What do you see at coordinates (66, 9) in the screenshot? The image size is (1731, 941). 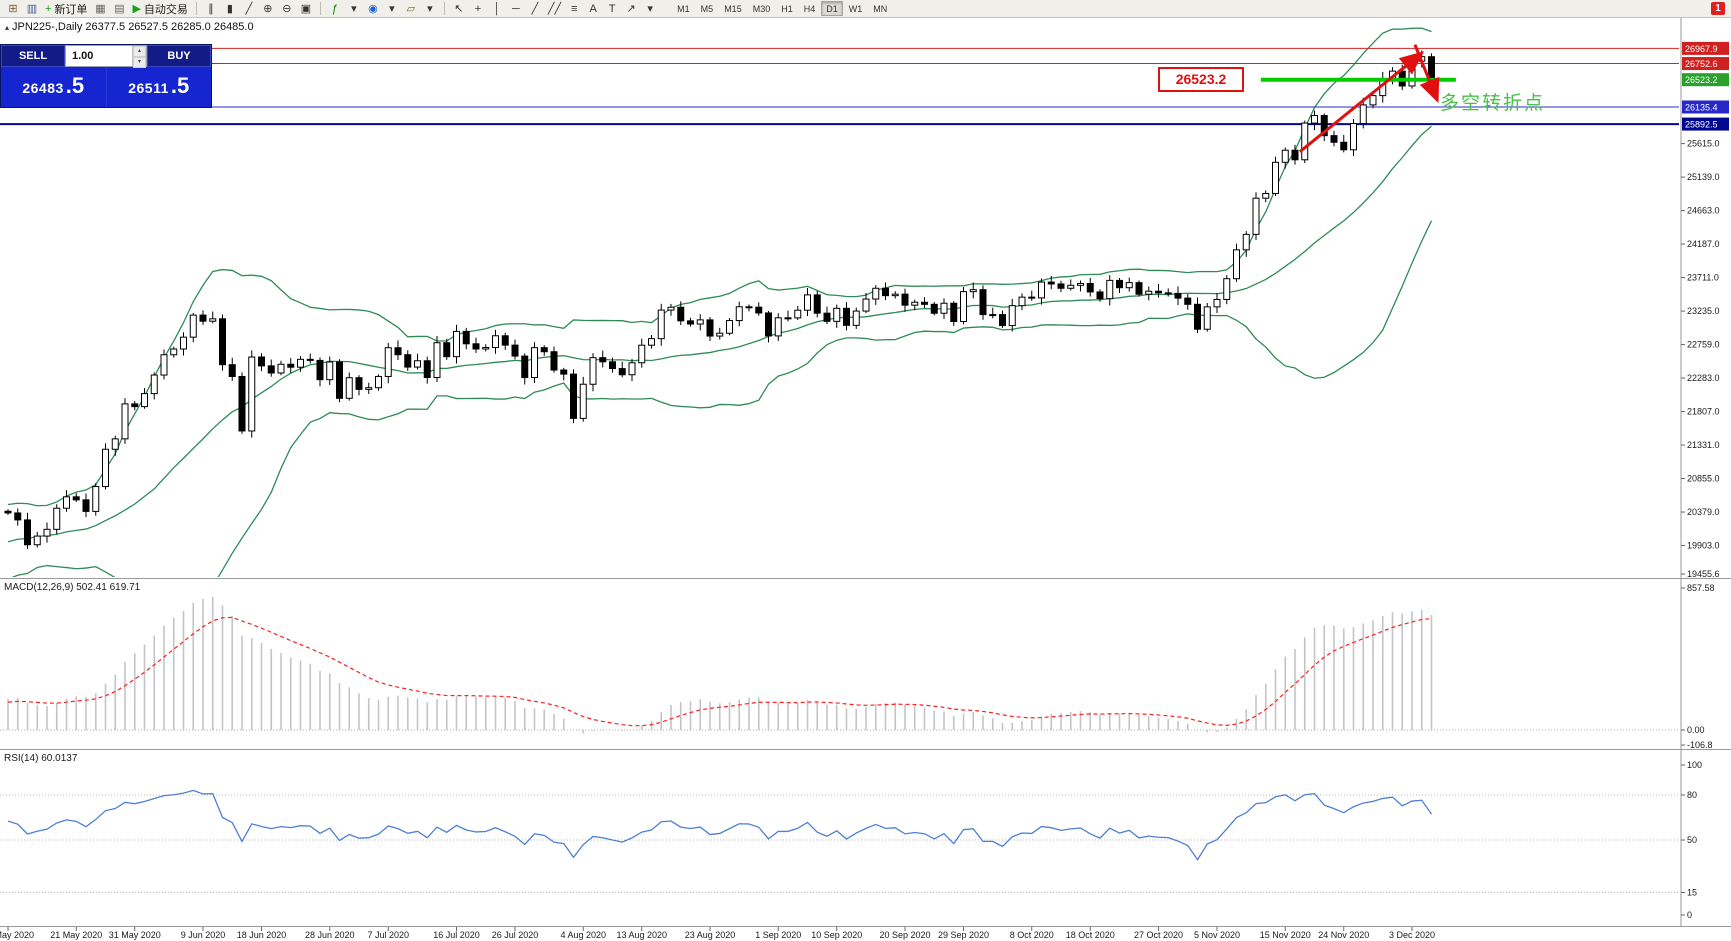 I see `new-order-button: + 新订单` at bounding box center [66, 9].